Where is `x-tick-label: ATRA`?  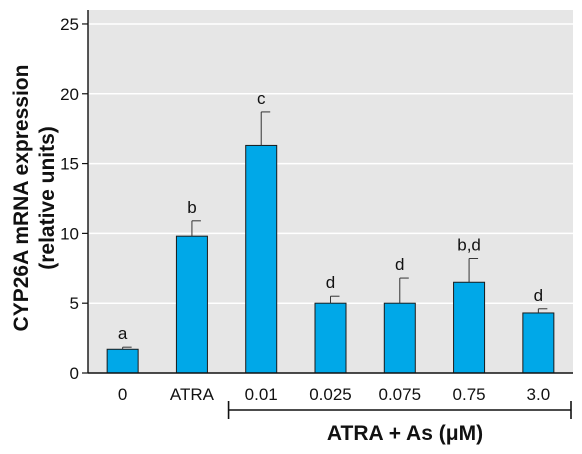
x-tick-label: ATRA is located at coordinates (192, 394).